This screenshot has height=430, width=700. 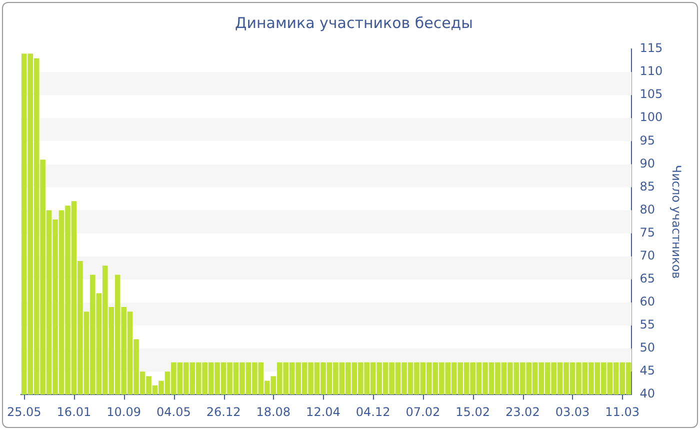 What do you see at coordinates (651, 48) in the screenshot?
I see `y-tick-label: 115` at bounding box center [651, 48].